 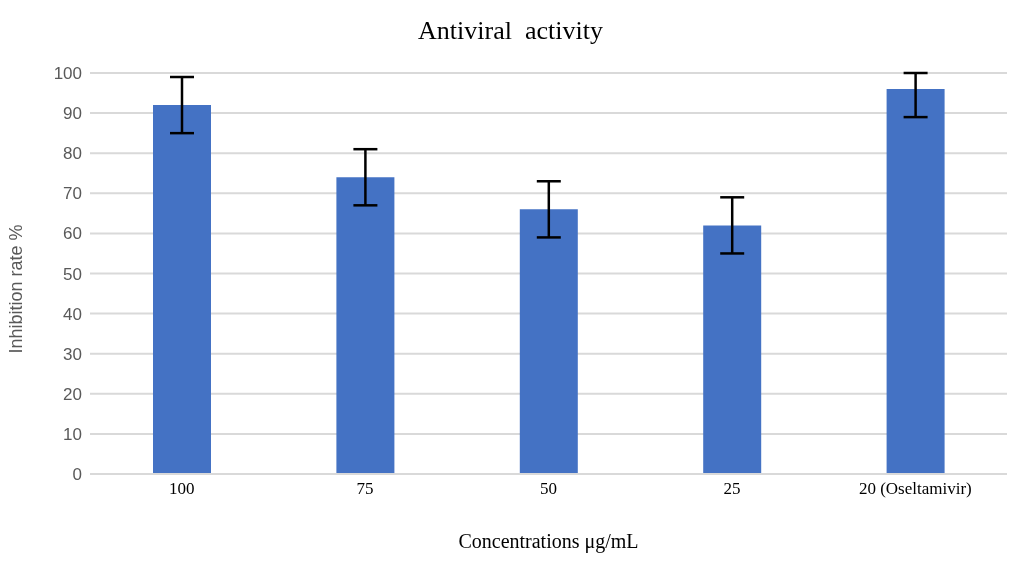 What do you see at coordinates (67, 74) in the screenshot?
I see `y-tick-label: 100` at bounding box center [67, 74].